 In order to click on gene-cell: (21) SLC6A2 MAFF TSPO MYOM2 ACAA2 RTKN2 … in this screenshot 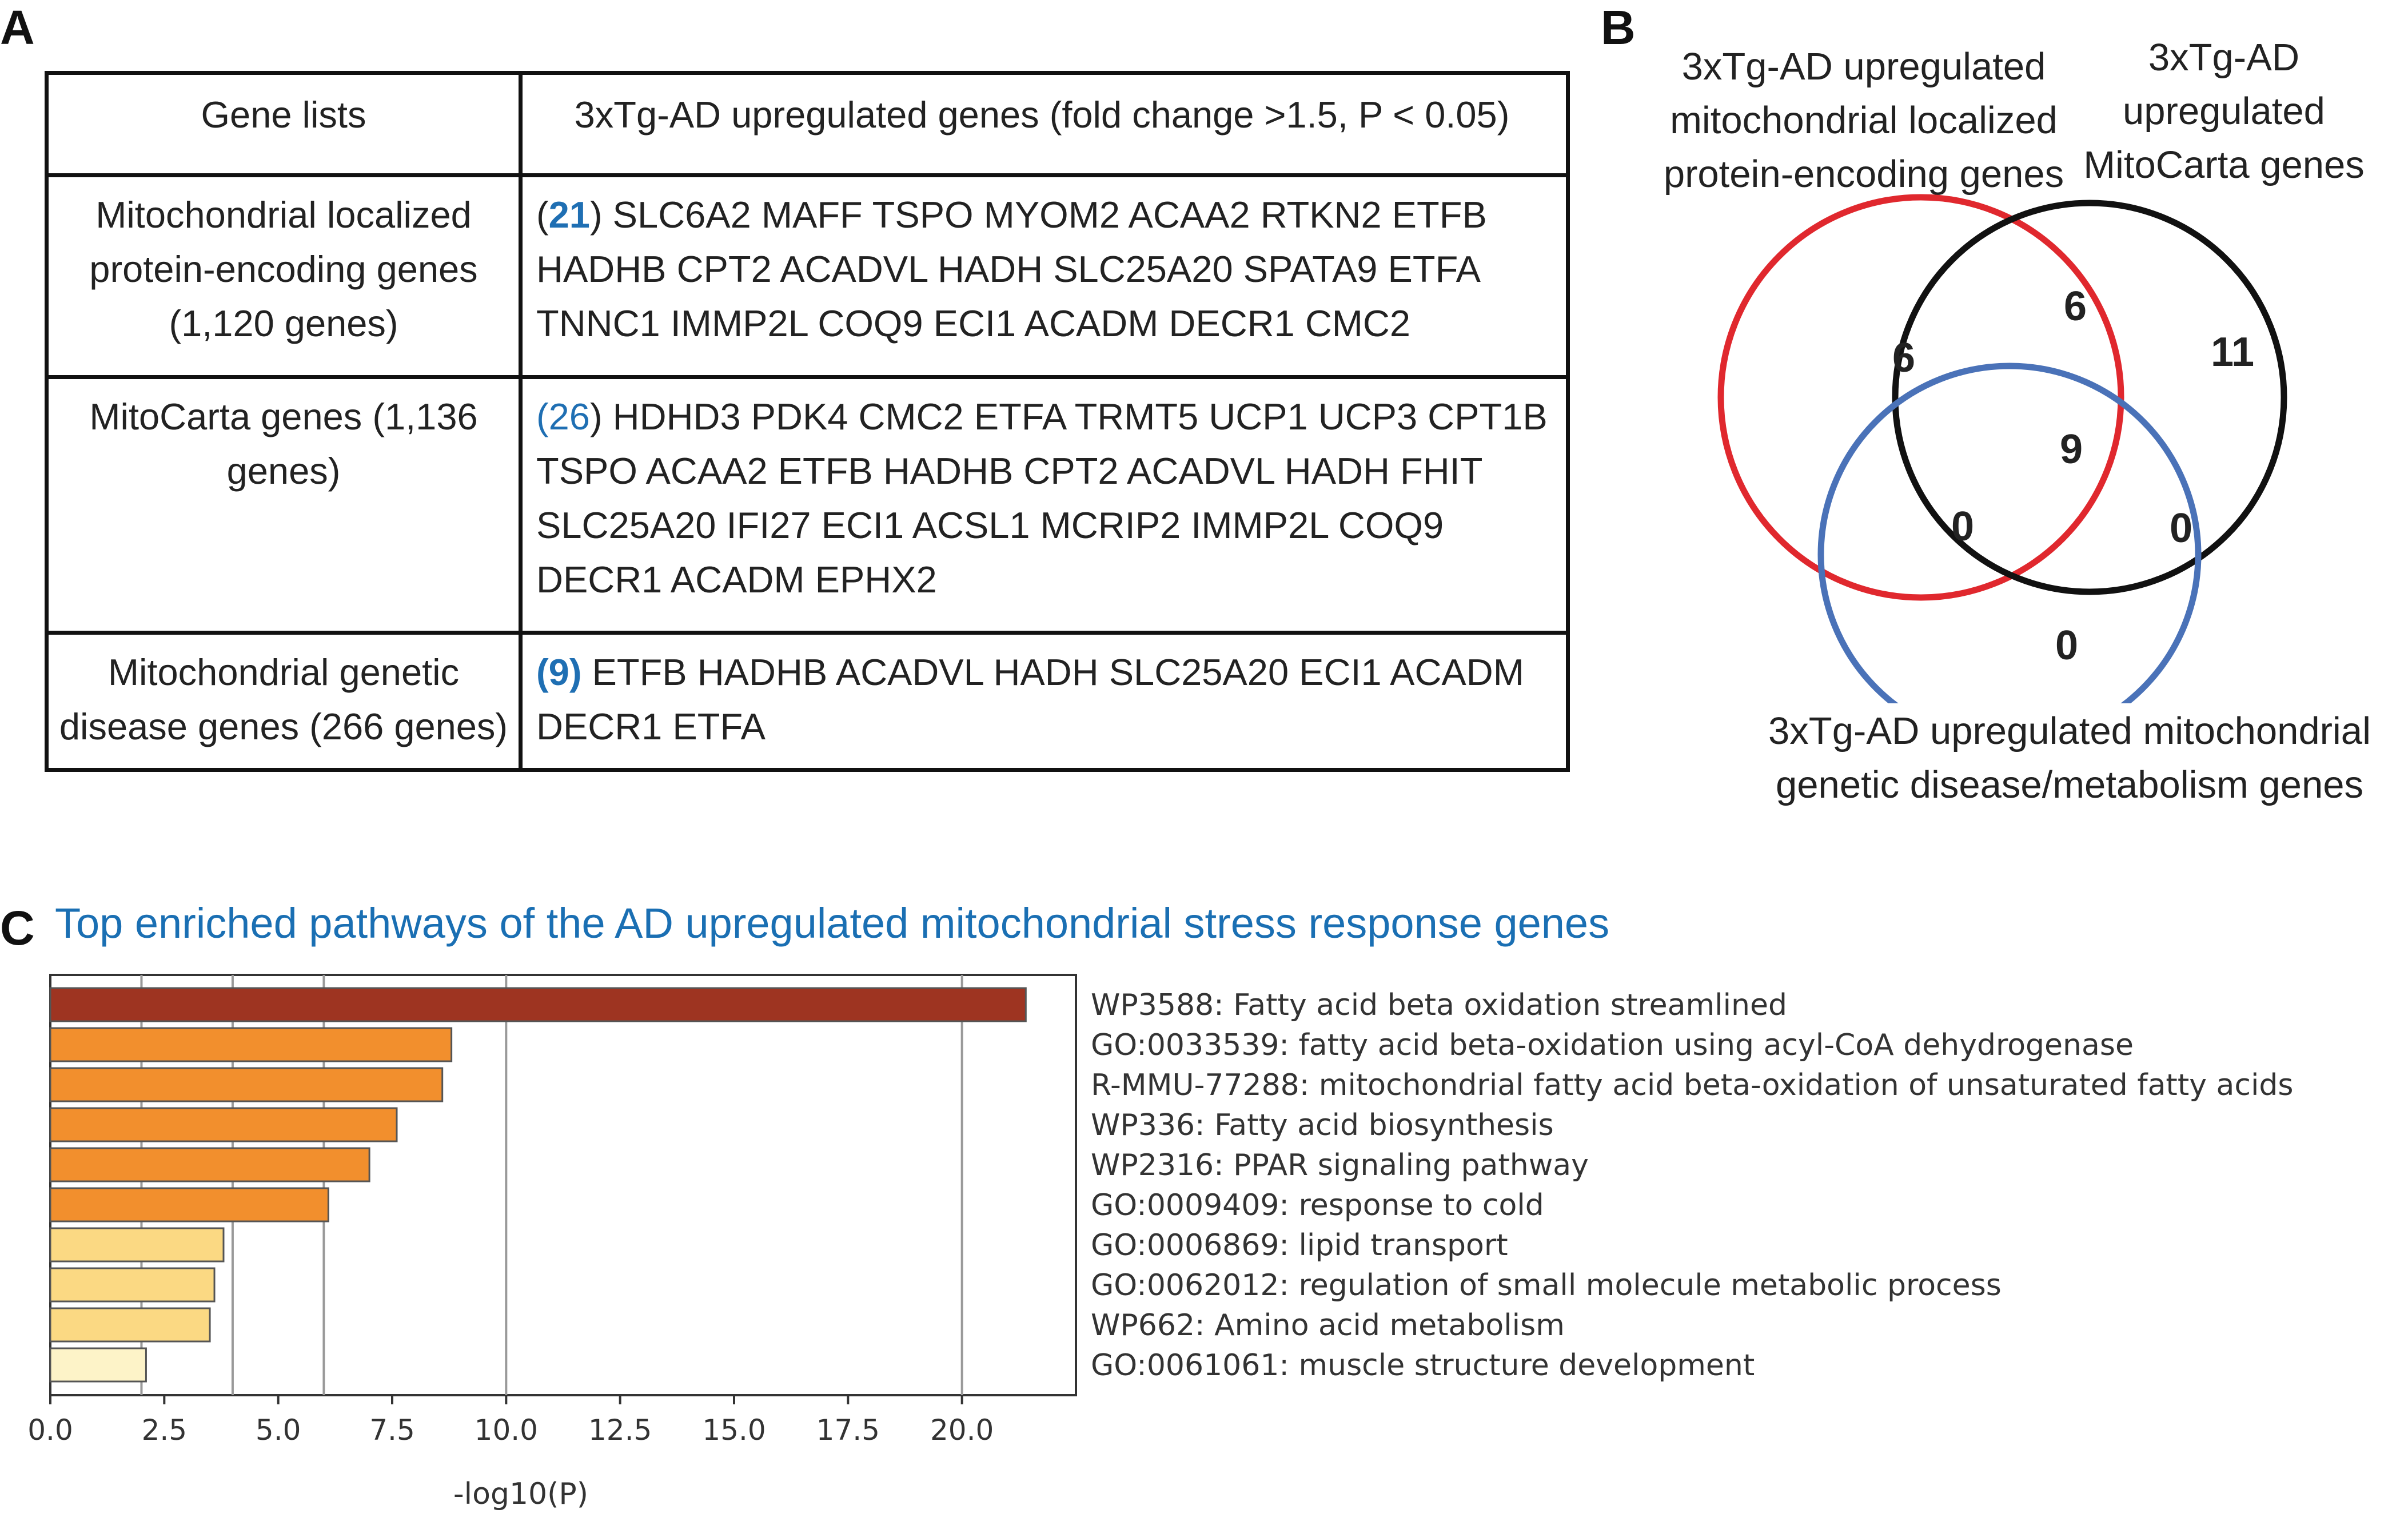, I will do `click(1045, 276)`.